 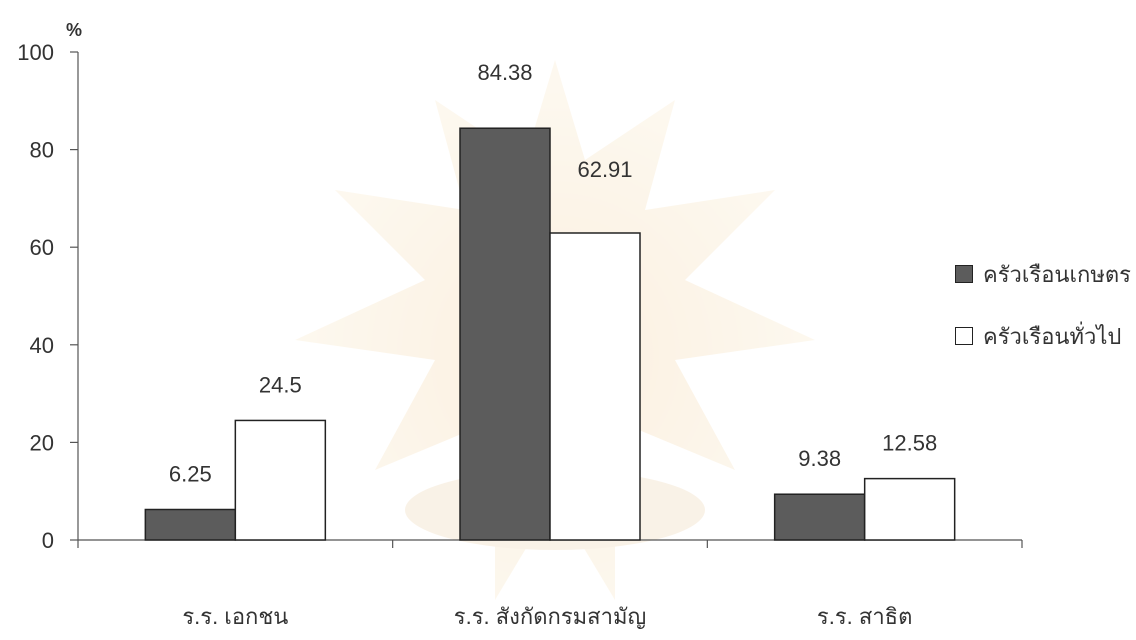 I want to click on chart-legend: ครัวเรือนเกษตร ครัวเรือนทั่วไป, so click(x=1043, y=320).